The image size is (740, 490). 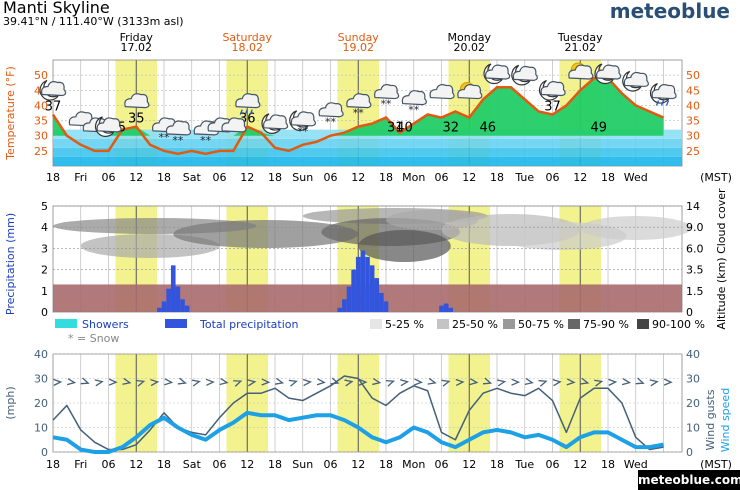 I want to click on day-date-label: 21.02, so click(x=581, y=47).